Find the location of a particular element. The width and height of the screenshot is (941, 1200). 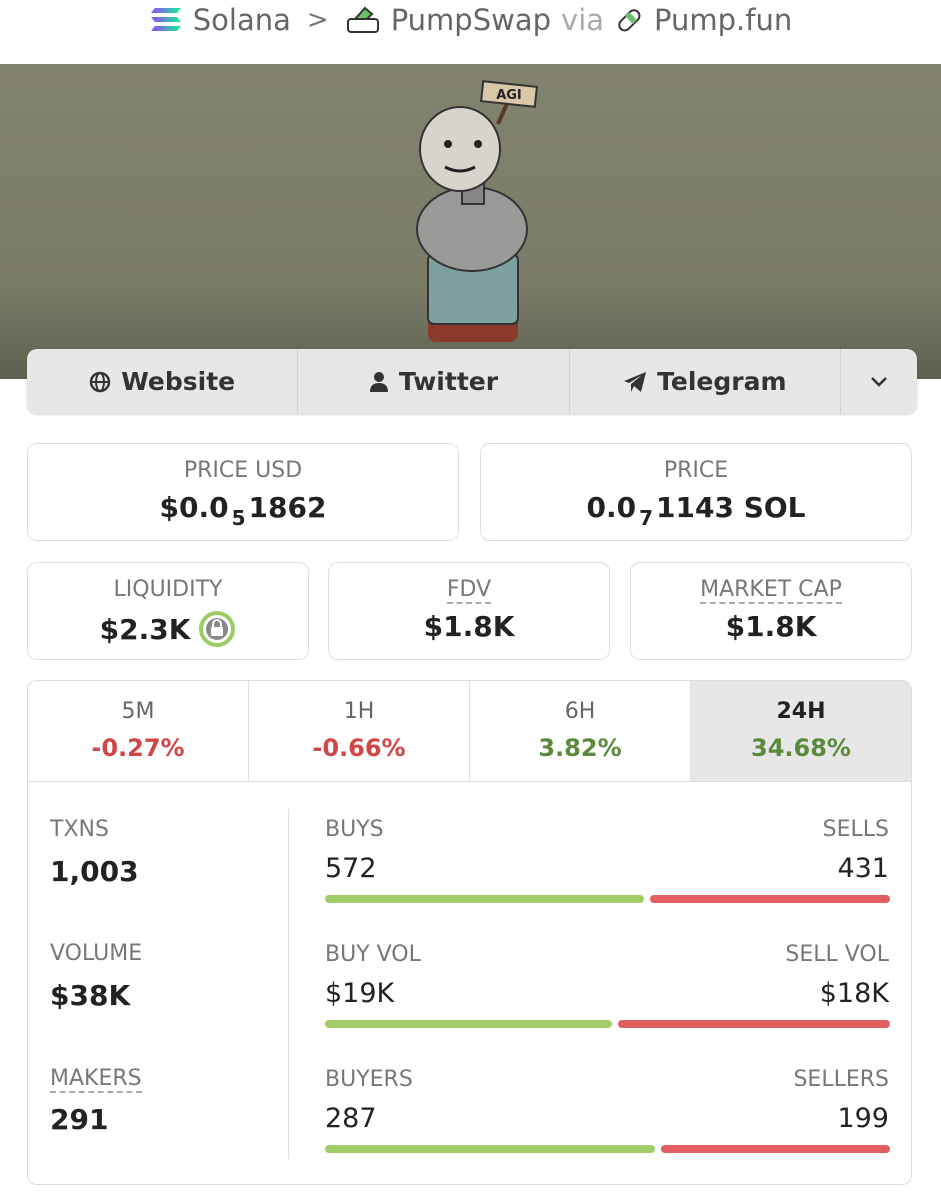

button-label: Twitter is located at coordinates (448, 381).